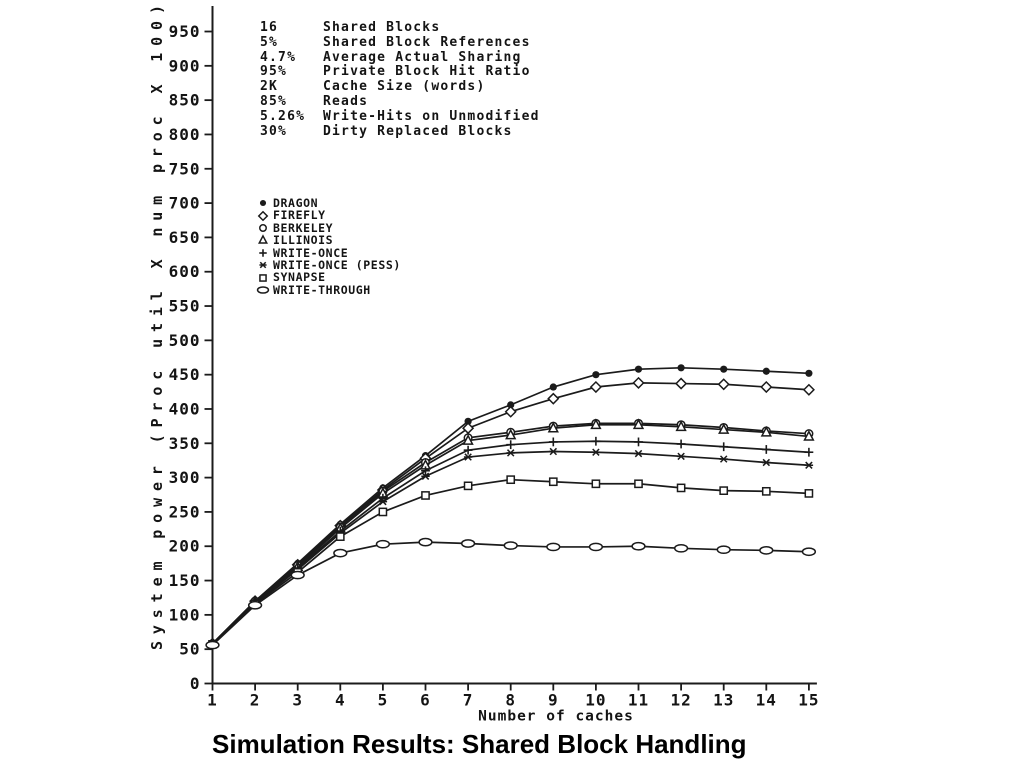 This screenshot has width=1024, height=768. What do you see at coordinates (303, 227) in the screenshot?
I see `legend-label: BERKELEY` at bounding box center [303, 227].